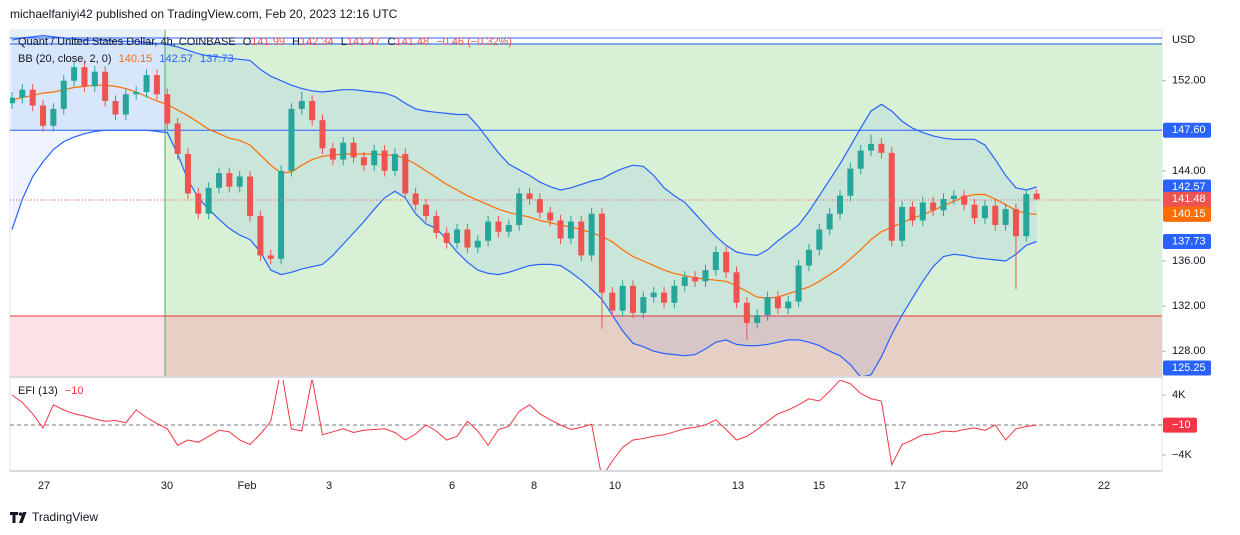  I want to click on efi-legend: EFI (13) −10, so click(50, 391).